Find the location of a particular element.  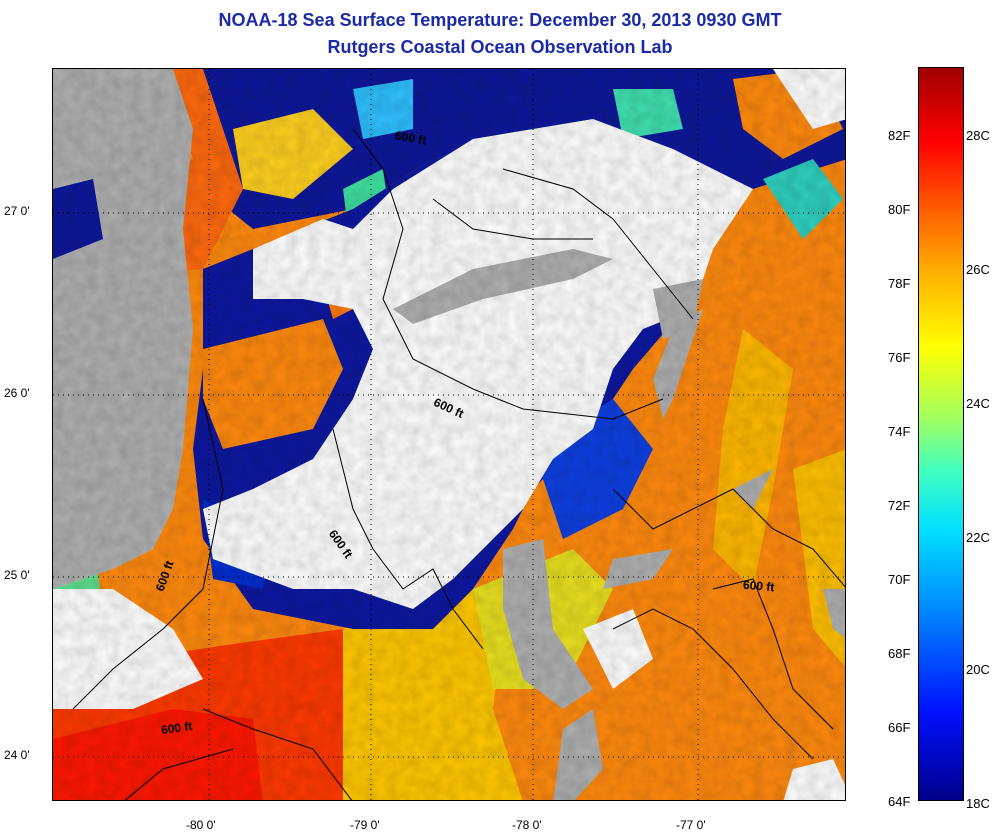

colorbar-f-label: 68F is located at coordinates (899, 653).